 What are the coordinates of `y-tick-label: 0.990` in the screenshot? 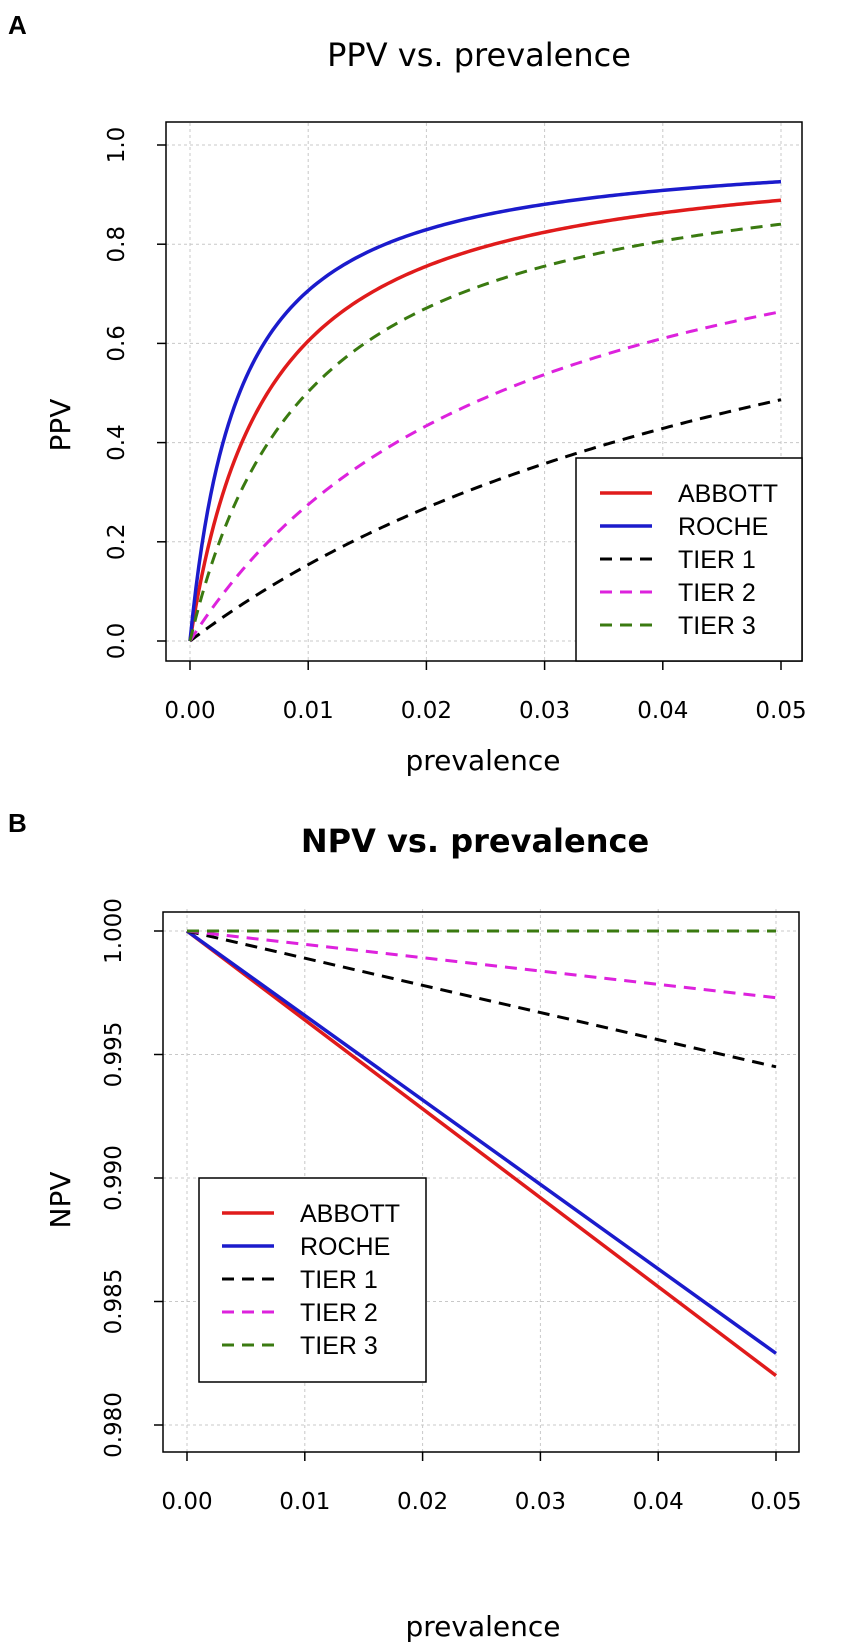 It's located at (114, 1178).